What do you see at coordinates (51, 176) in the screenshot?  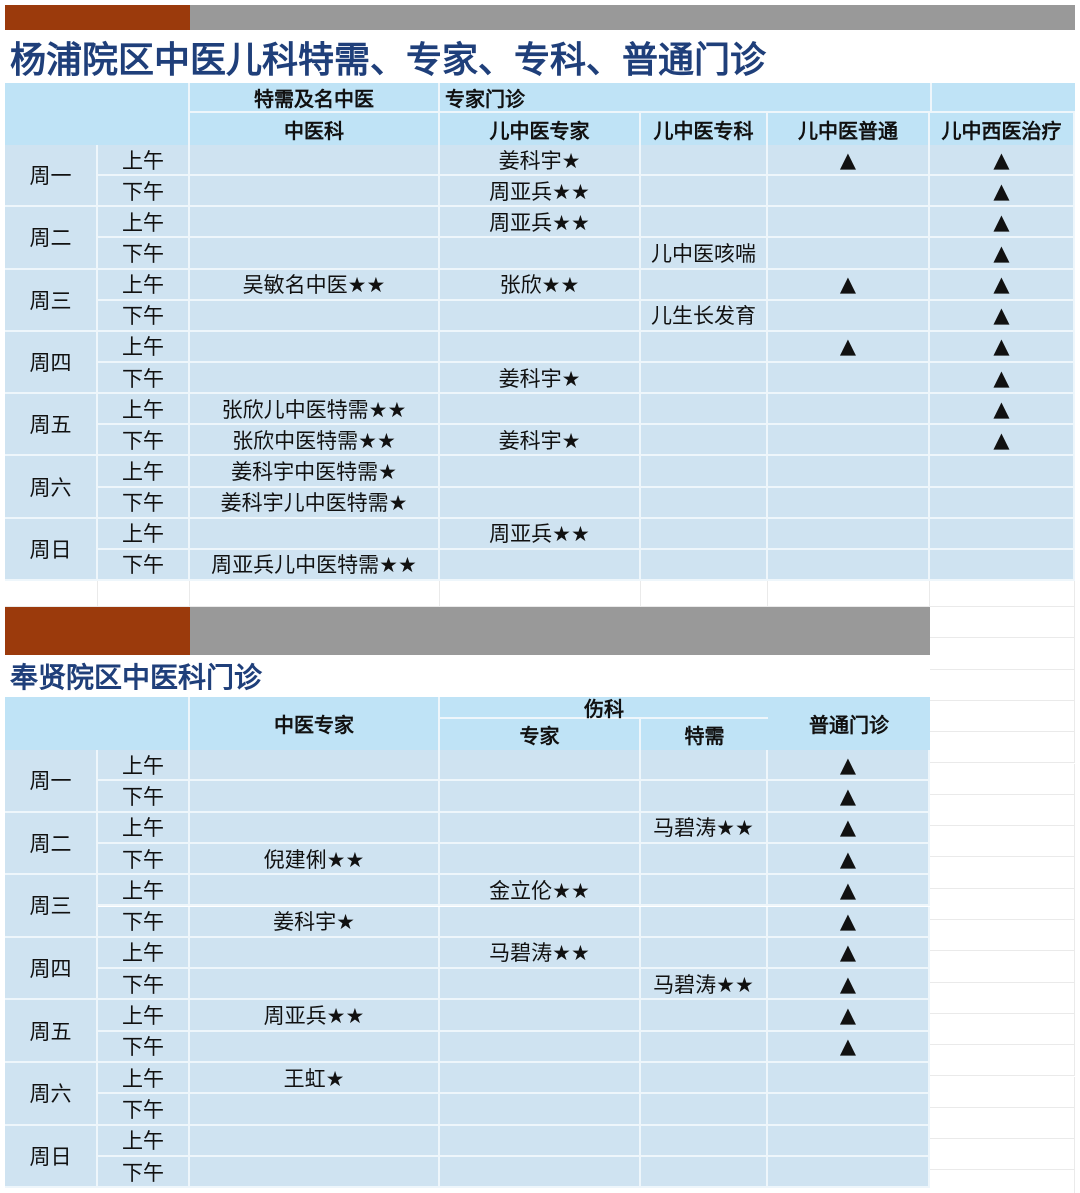 I see `day-label: 周一` at bounding box center [51, 176].